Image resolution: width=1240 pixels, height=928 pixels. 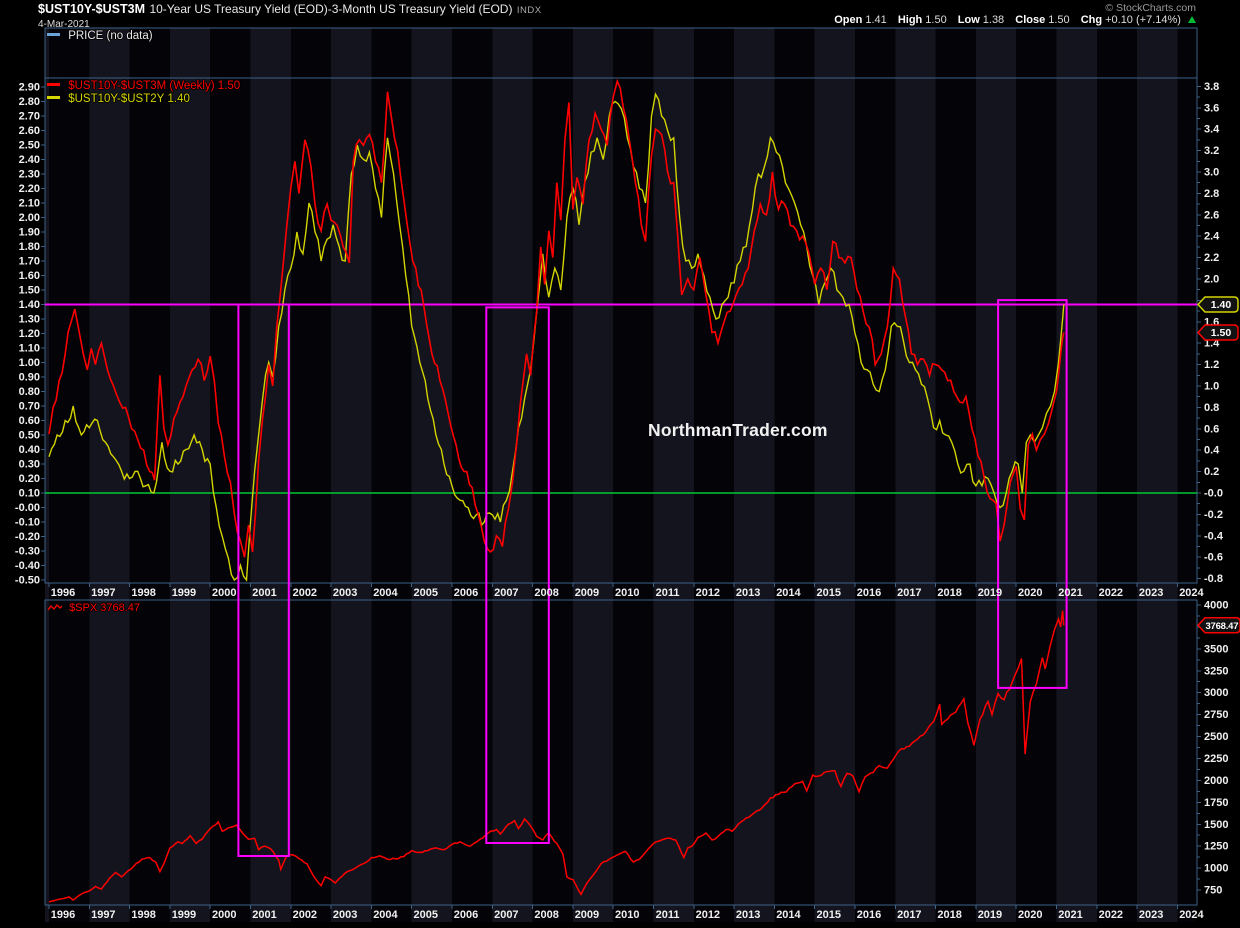 I want to click on svg-text: 2023, so click(x=1151, y=915).